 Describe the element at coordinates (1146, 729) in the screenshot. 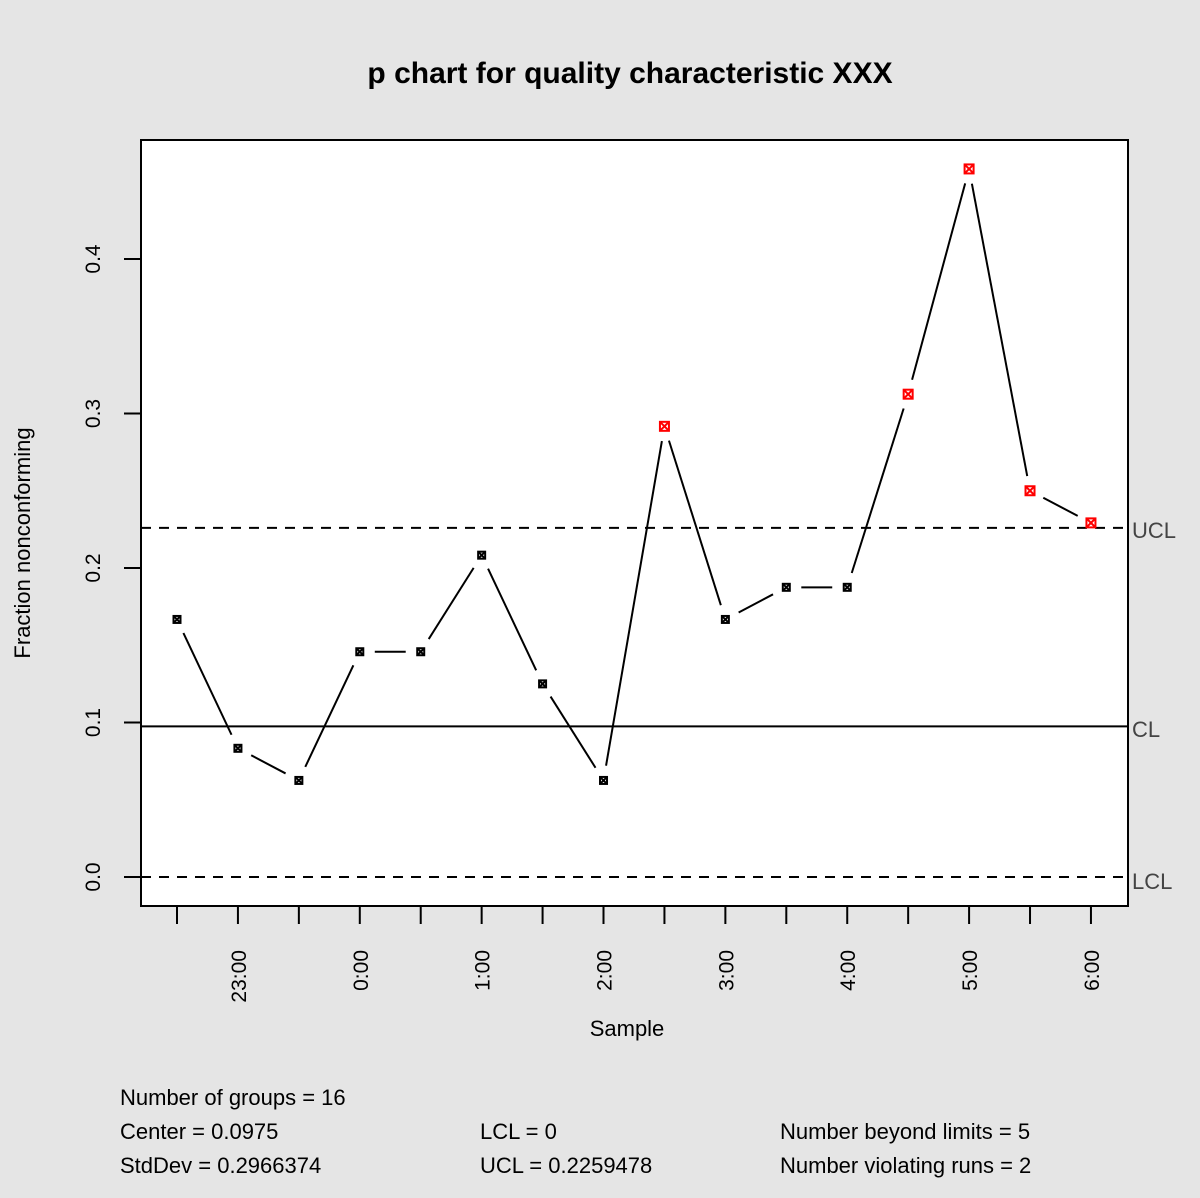

I see `cl-label: CL` at that location.